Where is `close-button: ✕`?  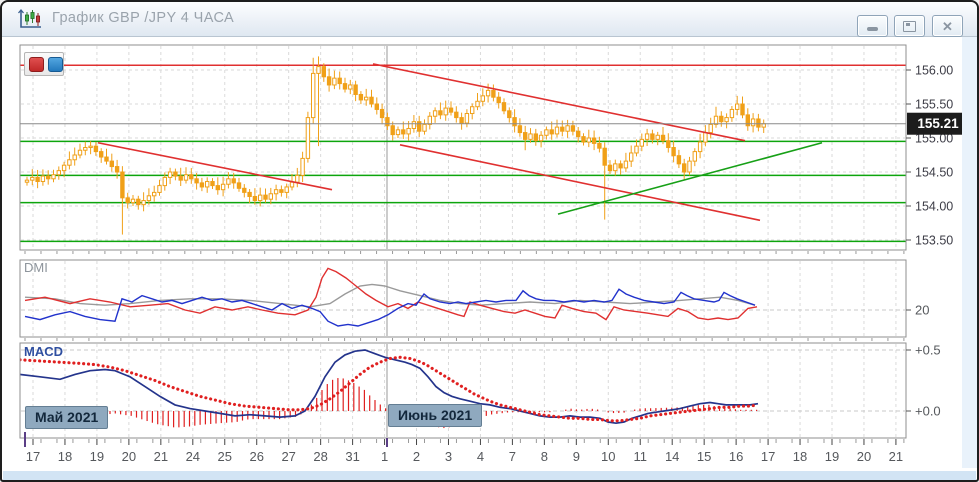 close-button: ✕ is located at coordinates (947, 26).